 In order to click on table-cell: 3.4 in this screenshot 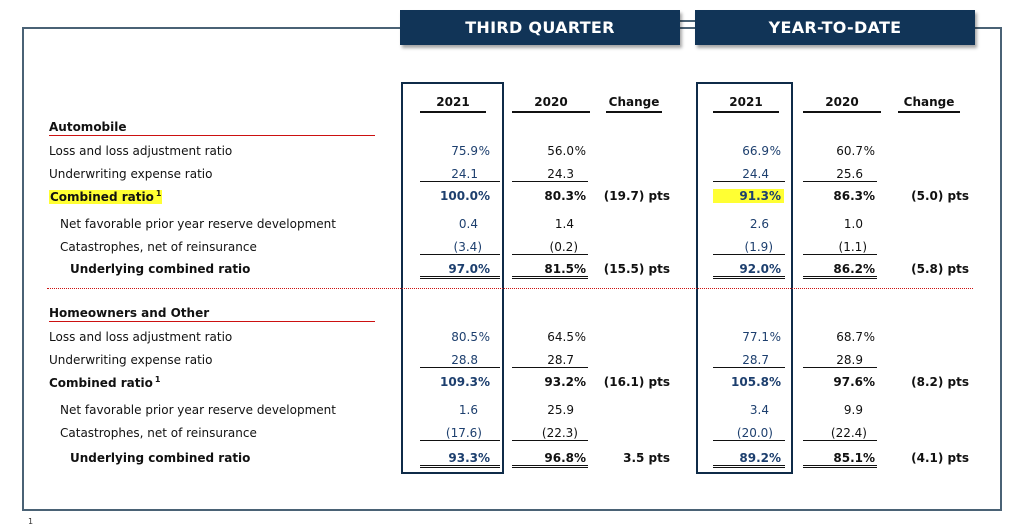, I will do `click(759, 410)`.